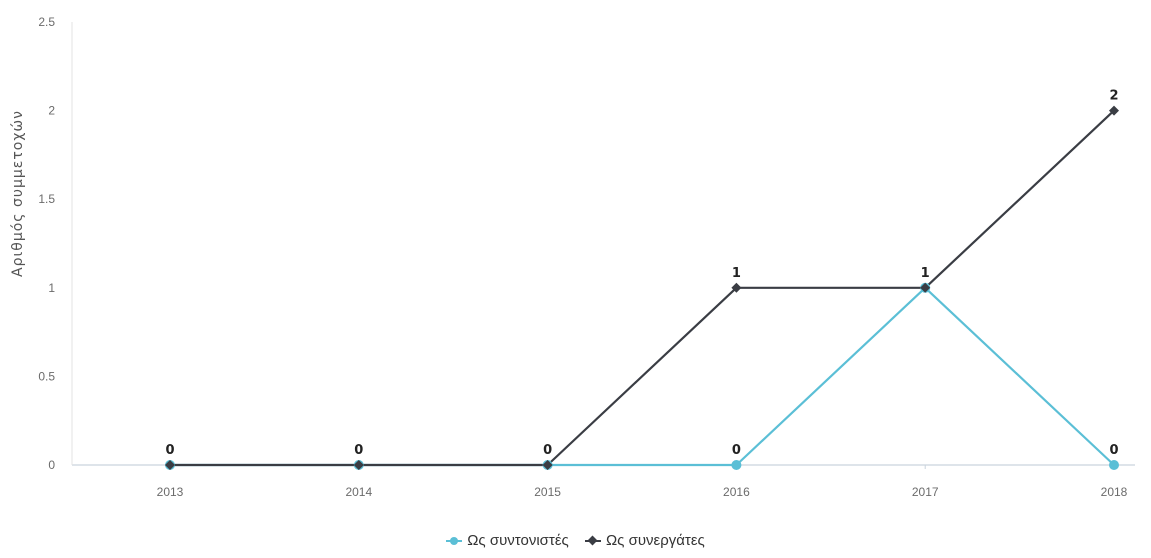  I want to click on legend: Ως συντονιστές Ως συνεργάτες, so click(575, 541).